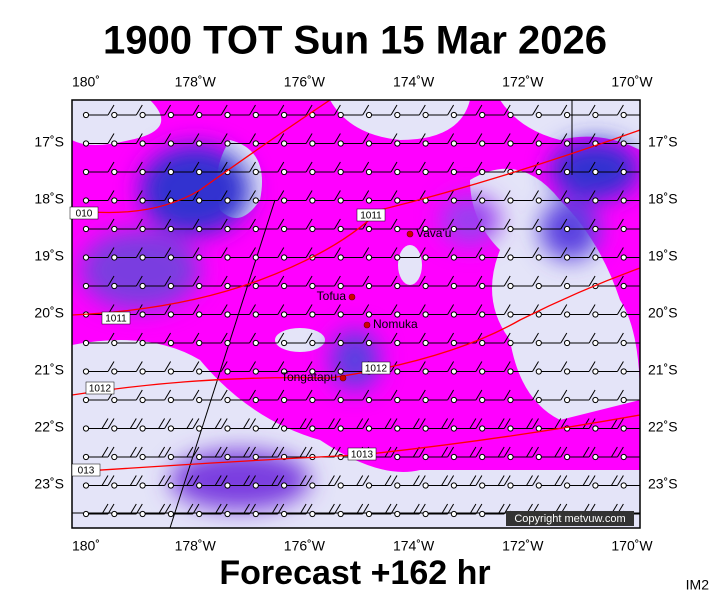  Describe the element at coordinates (410, 234) in the screenshot. I see `place-dot` at that location.